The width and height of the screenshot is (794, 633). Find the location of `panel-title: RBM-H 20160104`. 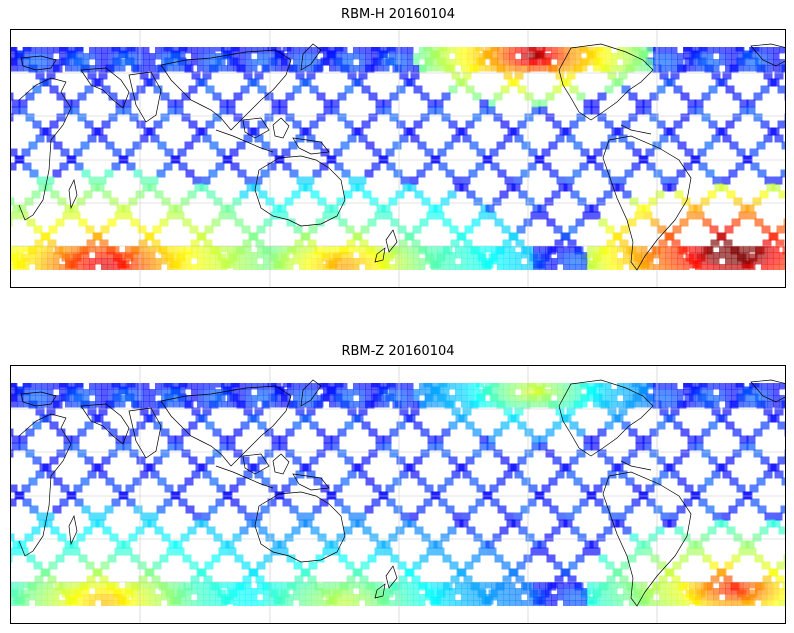

panel-title: RBM-H 20160104 is located at coordinates (398, 14).